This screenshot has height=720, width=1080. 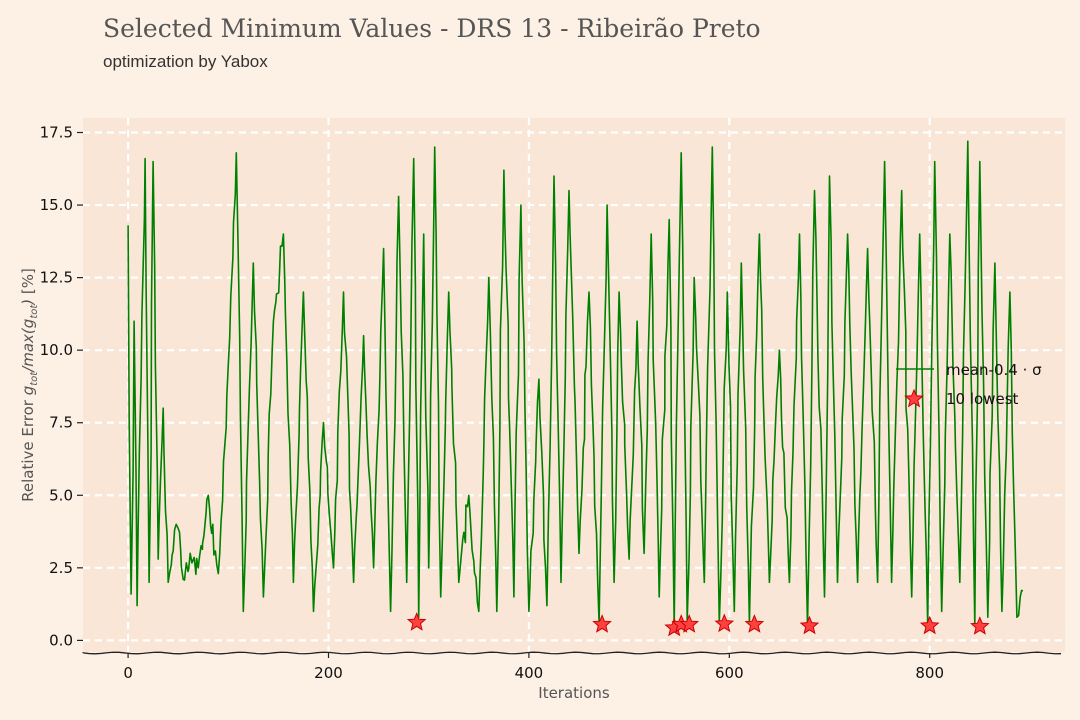 I want to click on x-axis-line, so click(x=572, y=653).